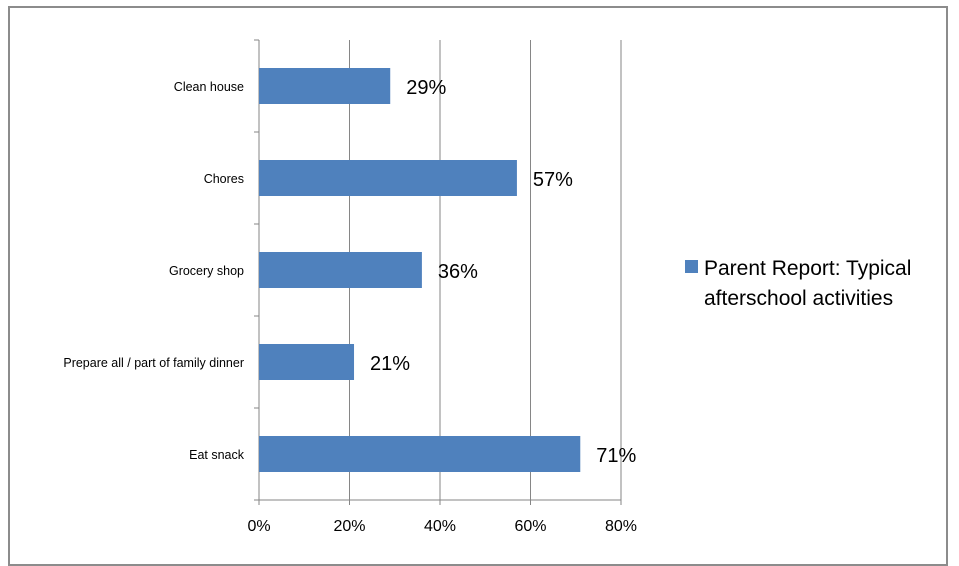  Describe the element at coordinates (224, 179) in the screenshot. I see `category-label: Chores` at that location.